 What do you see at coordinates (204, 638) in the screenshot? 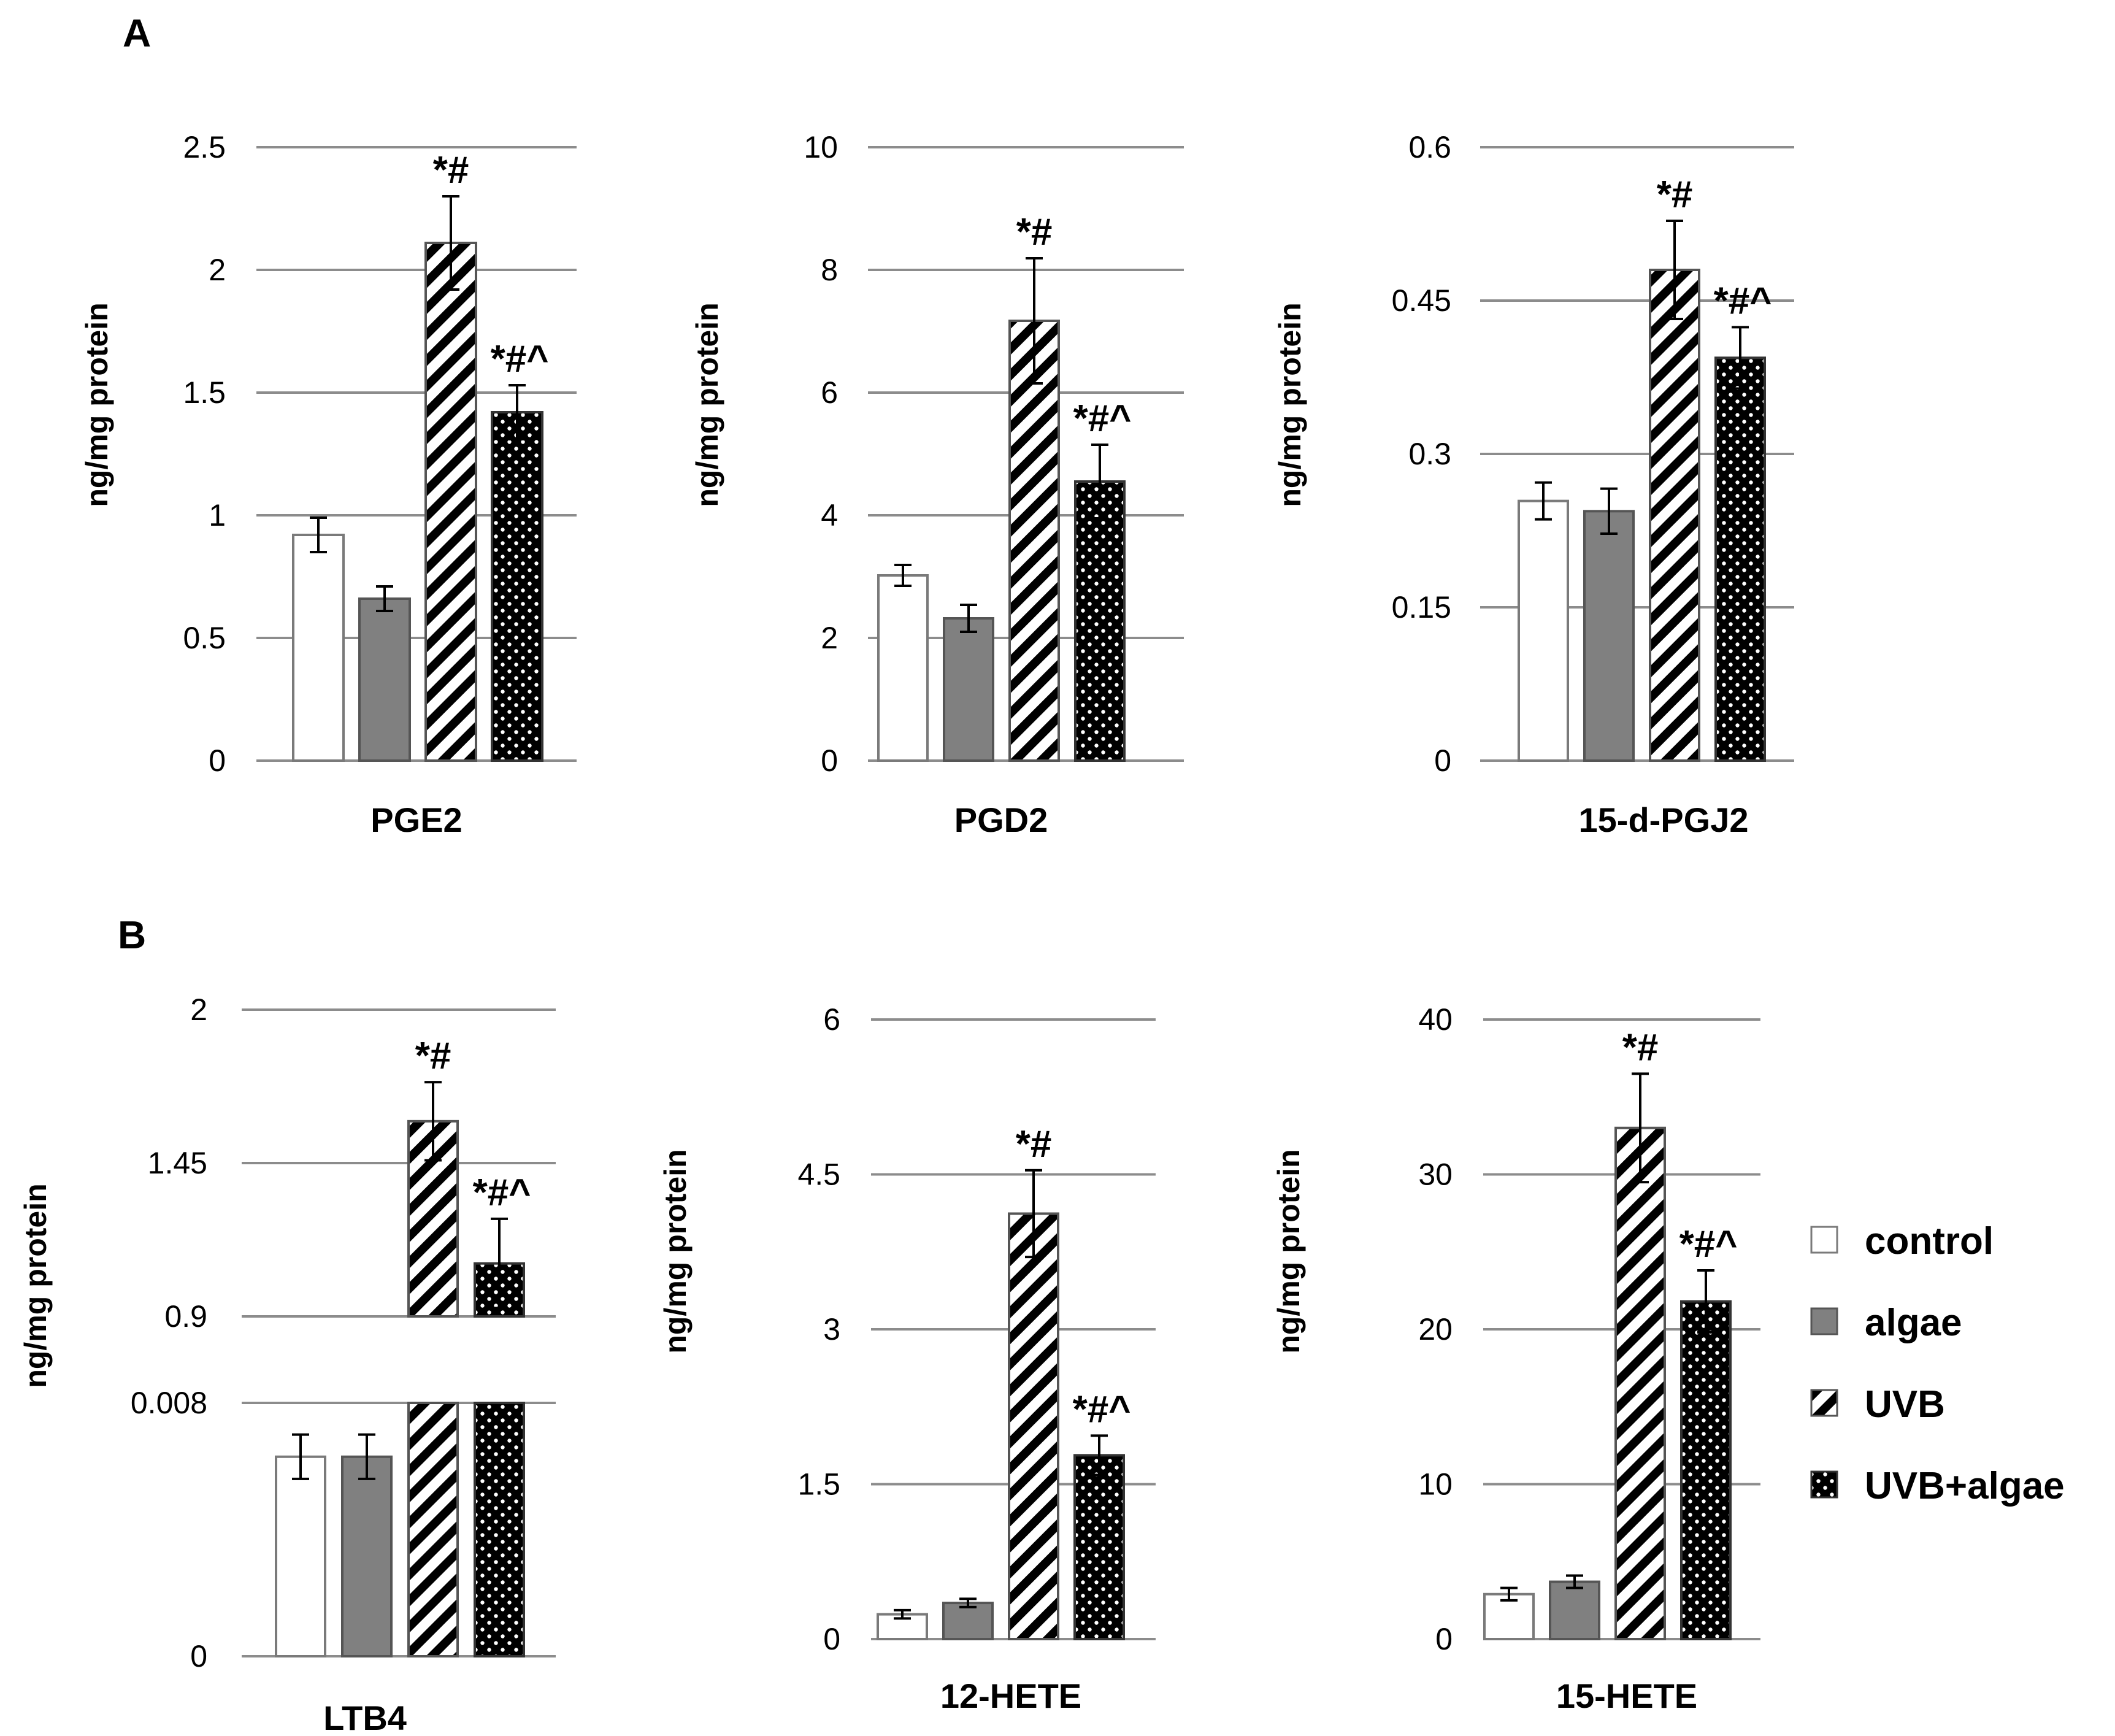
I see `y-tick-label: 0.5` at bounding box center [204, 638].